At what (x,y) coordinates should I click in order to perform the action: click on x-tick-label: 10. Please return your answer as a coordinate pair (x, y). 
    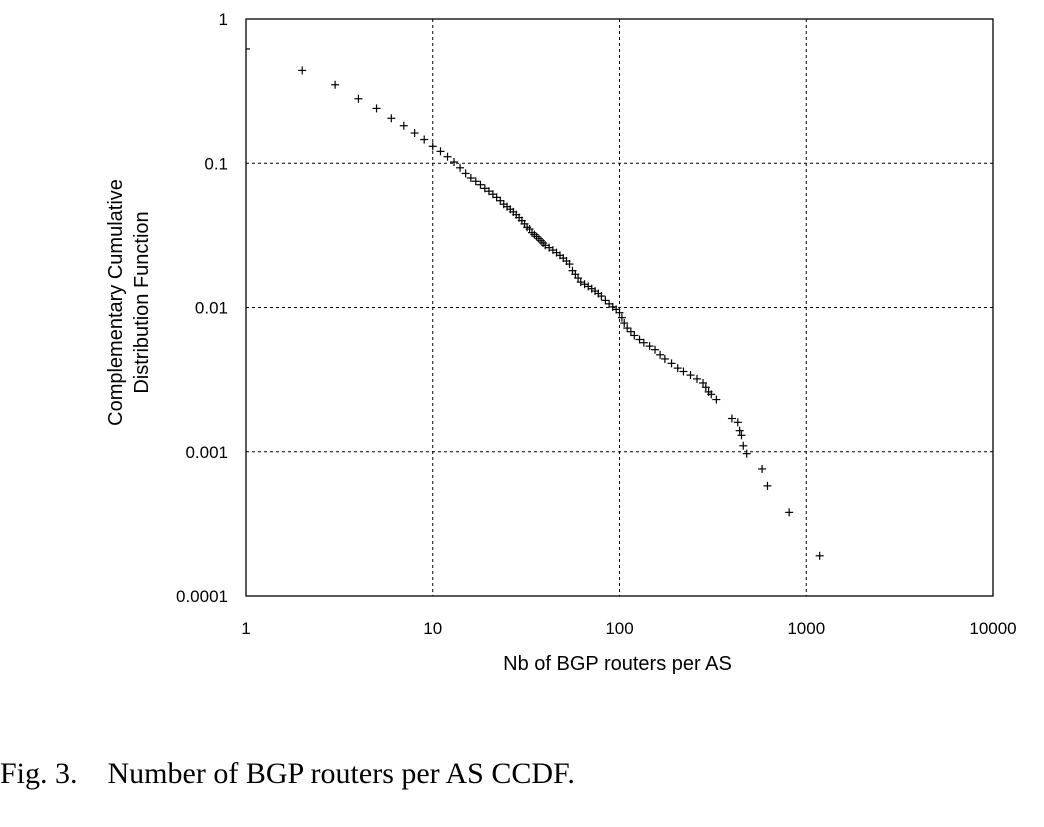
    Looking at the image, I should click on (432, 628).